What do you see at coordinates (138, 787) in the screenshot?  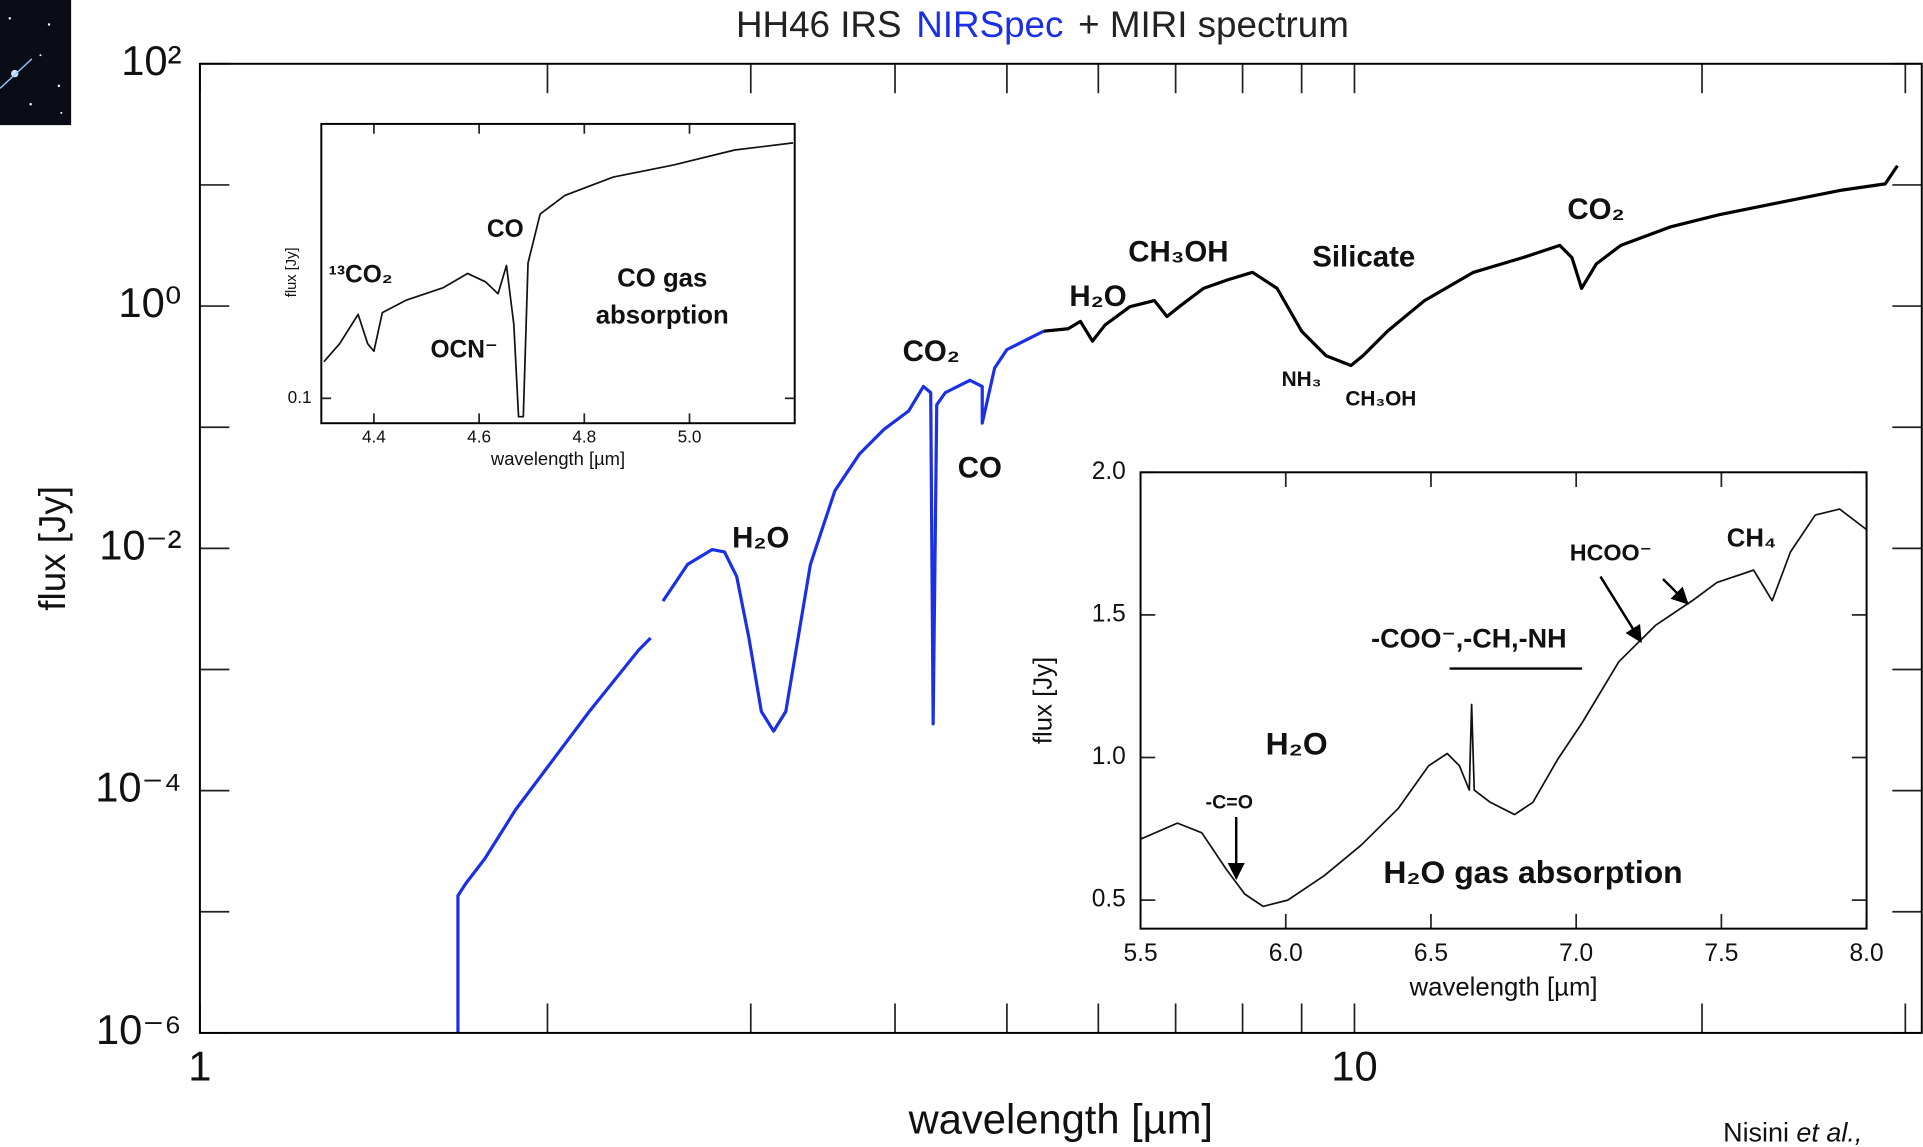 I see `y-tick-label: 10⁻⁴` at bounding box center [138, 787].